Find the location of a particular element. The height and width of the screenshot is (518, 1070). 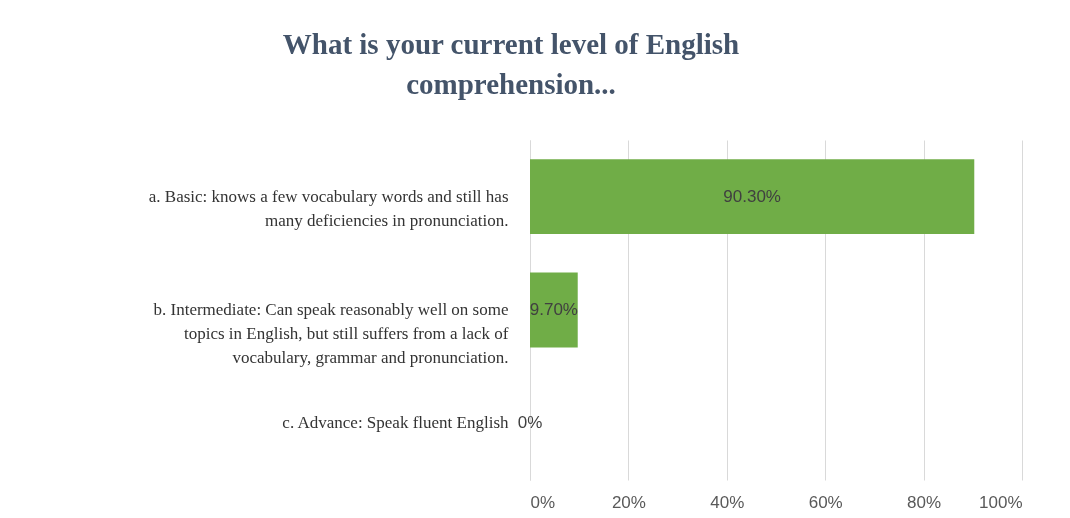

data-label: 90.30% is located at coordinates (752, 196).